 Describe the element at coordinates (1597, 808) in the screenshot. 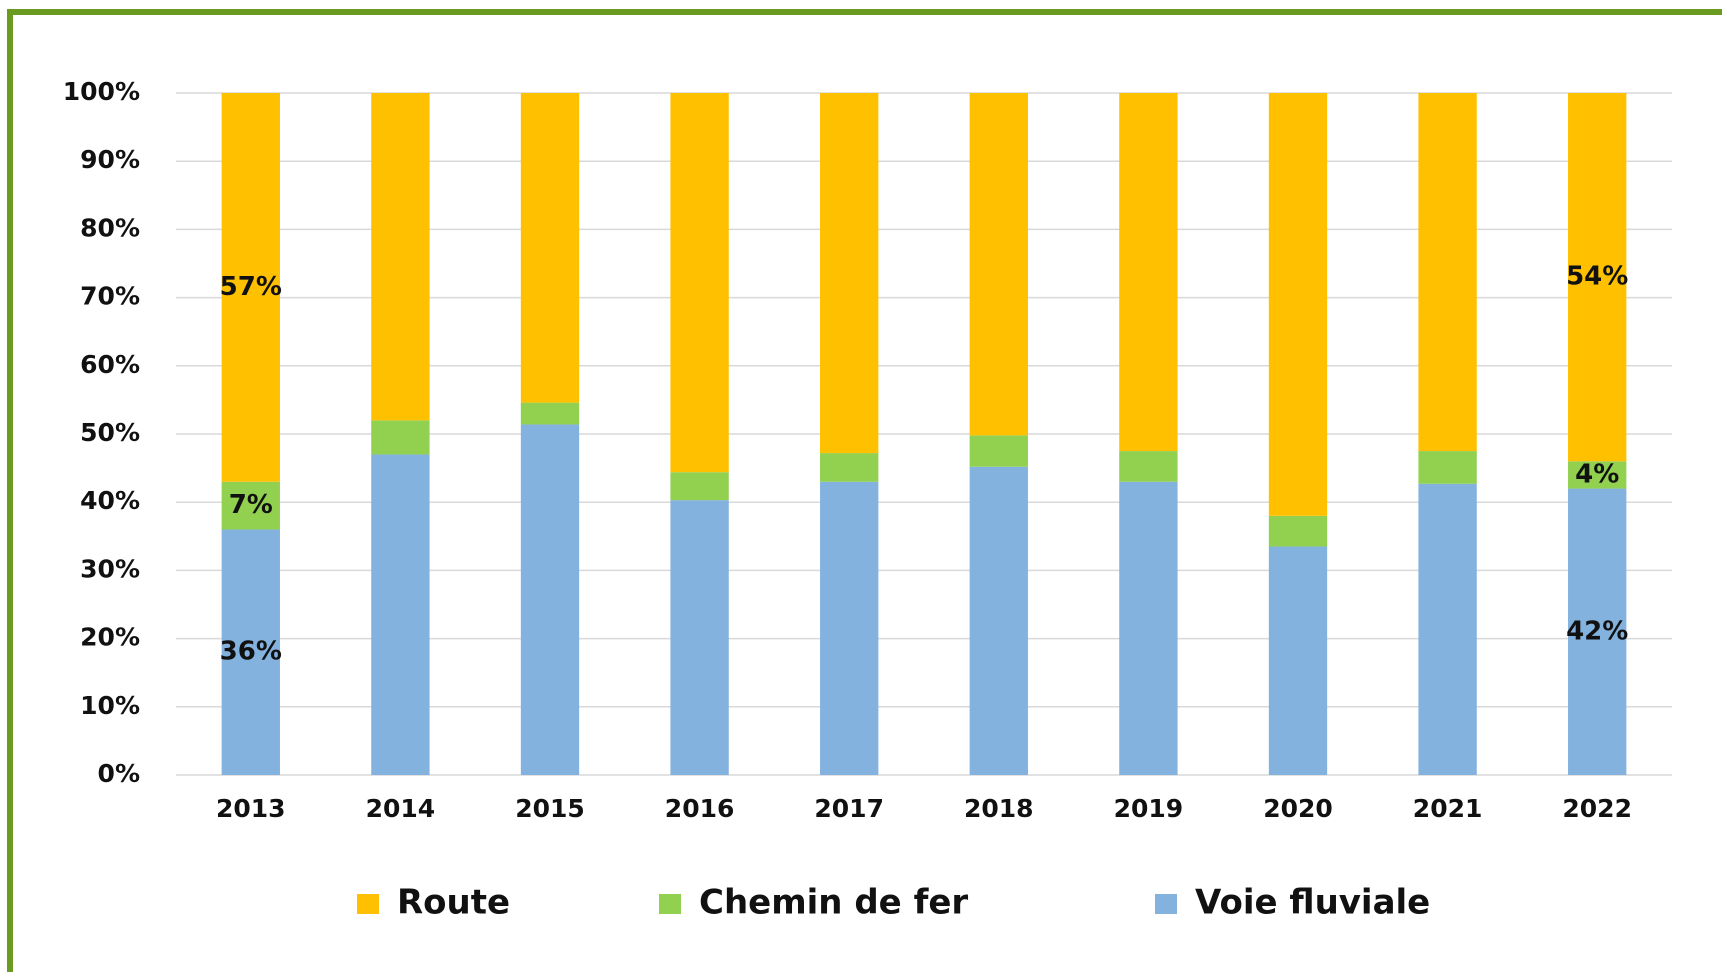

I see `x-tick-label: 2022` at that location.